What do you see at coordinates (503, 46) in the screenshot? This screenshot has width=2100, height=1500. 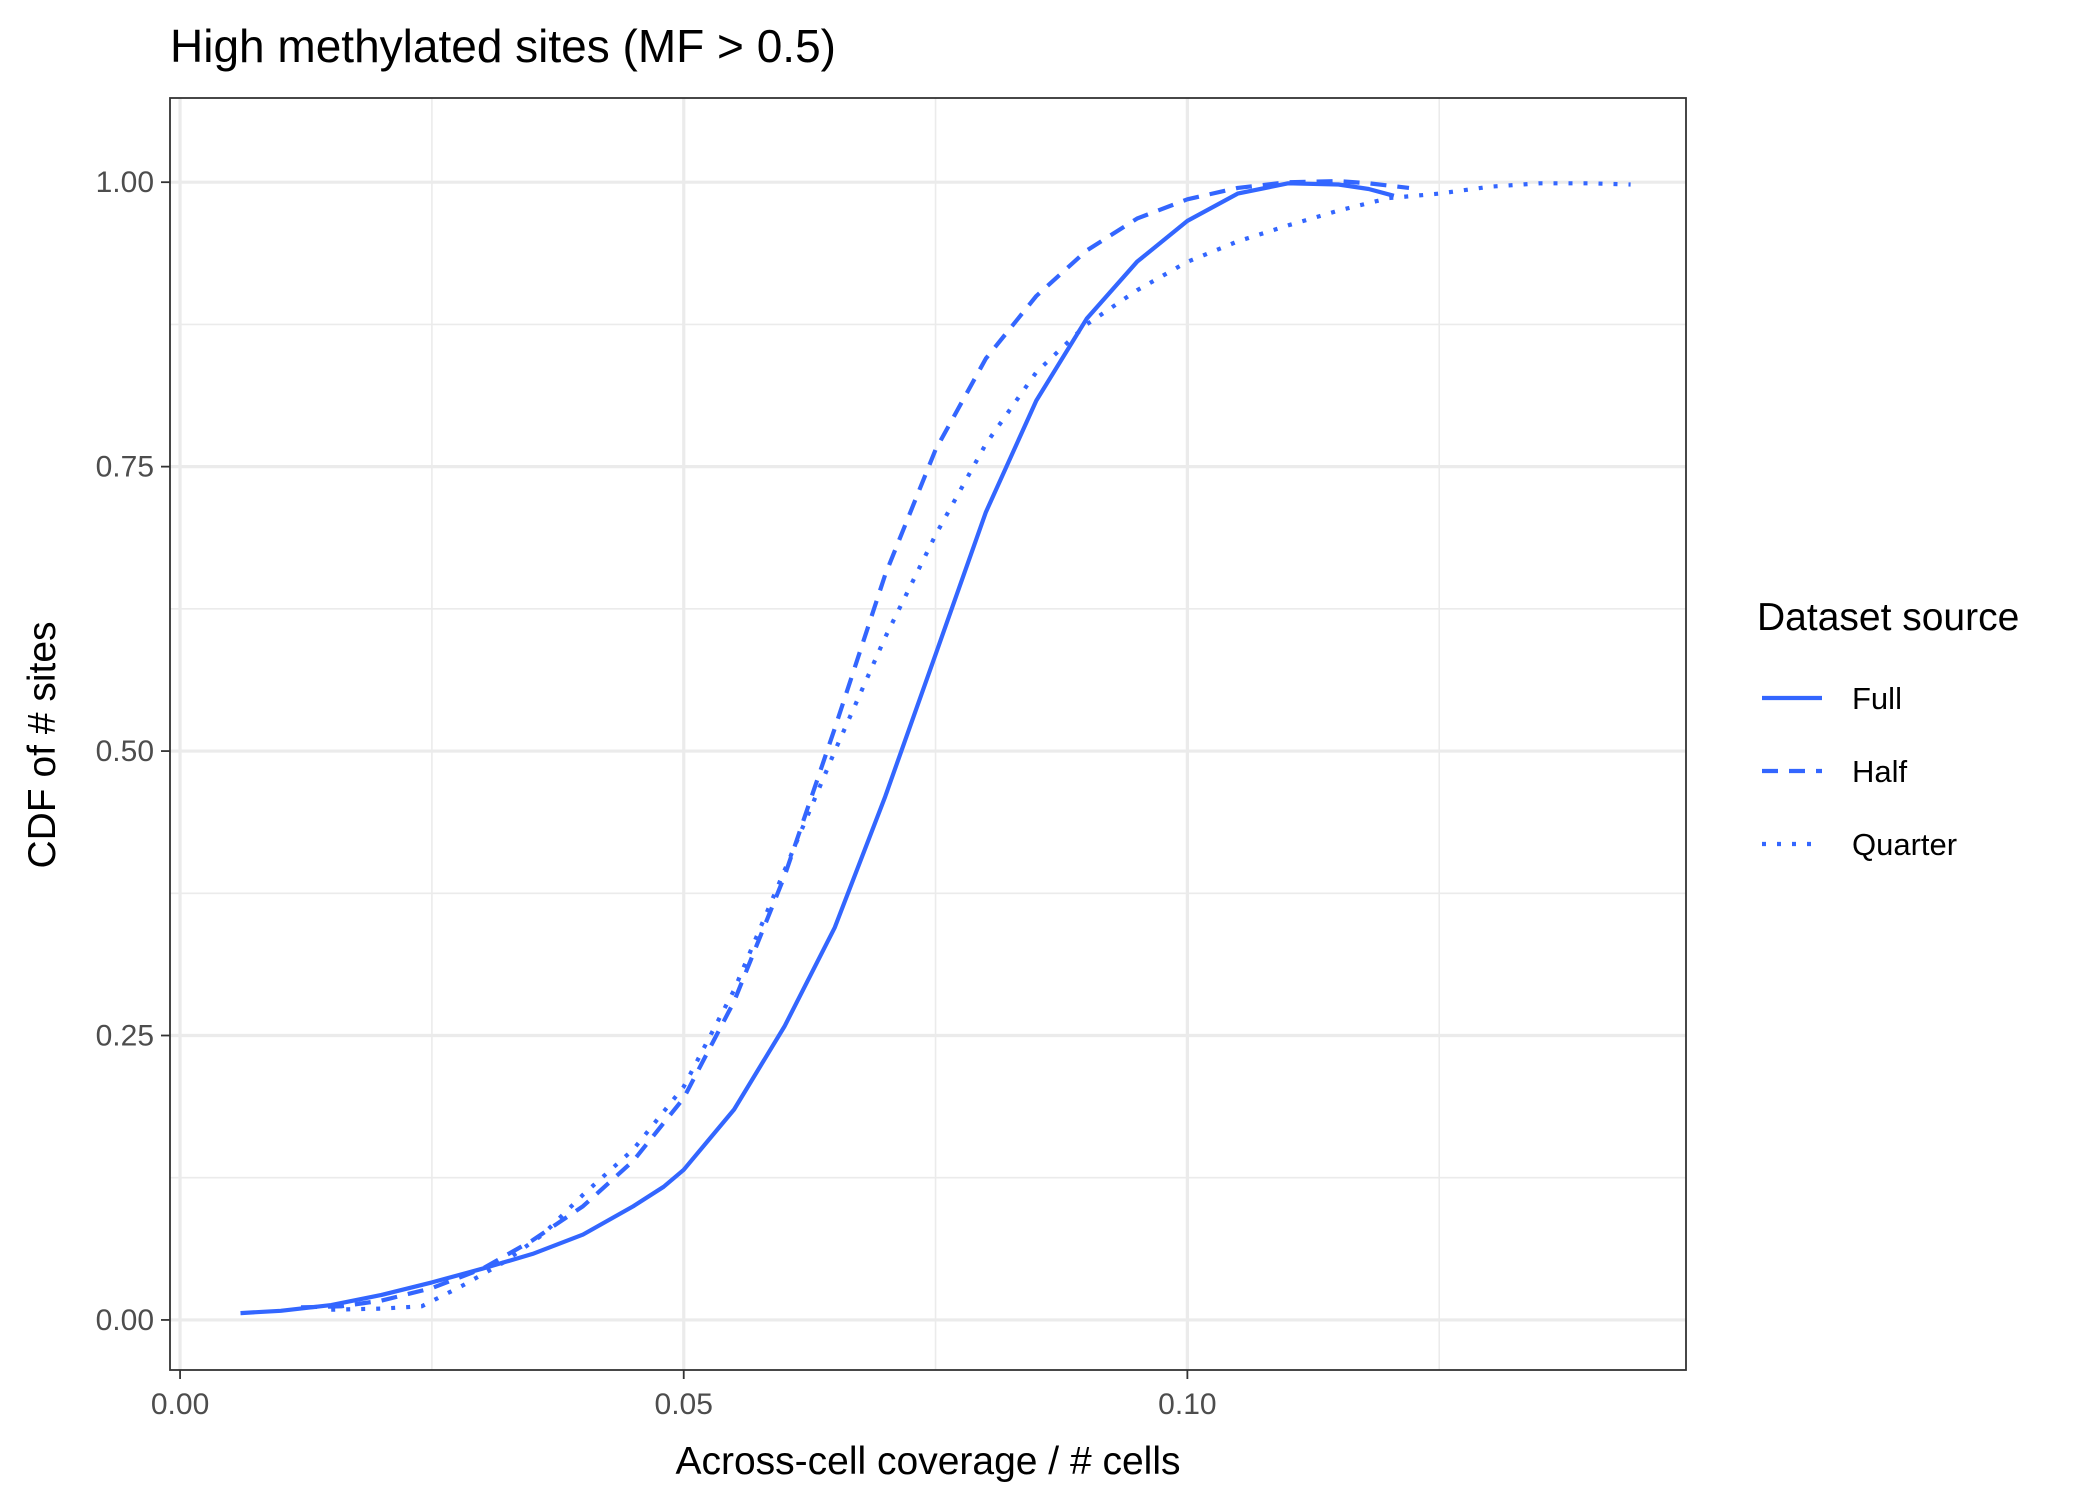 I see `chart-title: High methylated sites (MF > 0.5)` at bounding box center [503, 46].